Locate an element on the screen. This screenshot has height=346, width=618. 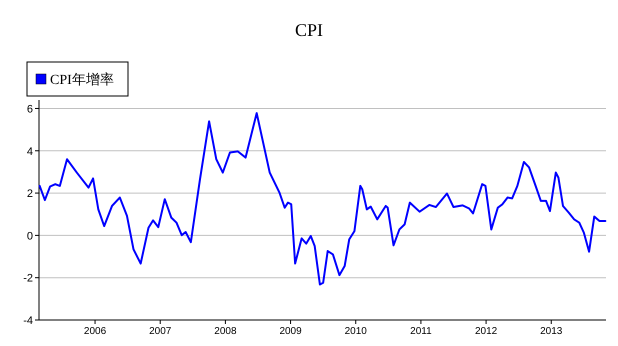
legend-label: CPI年增率 is located at coordinates (82, 80).